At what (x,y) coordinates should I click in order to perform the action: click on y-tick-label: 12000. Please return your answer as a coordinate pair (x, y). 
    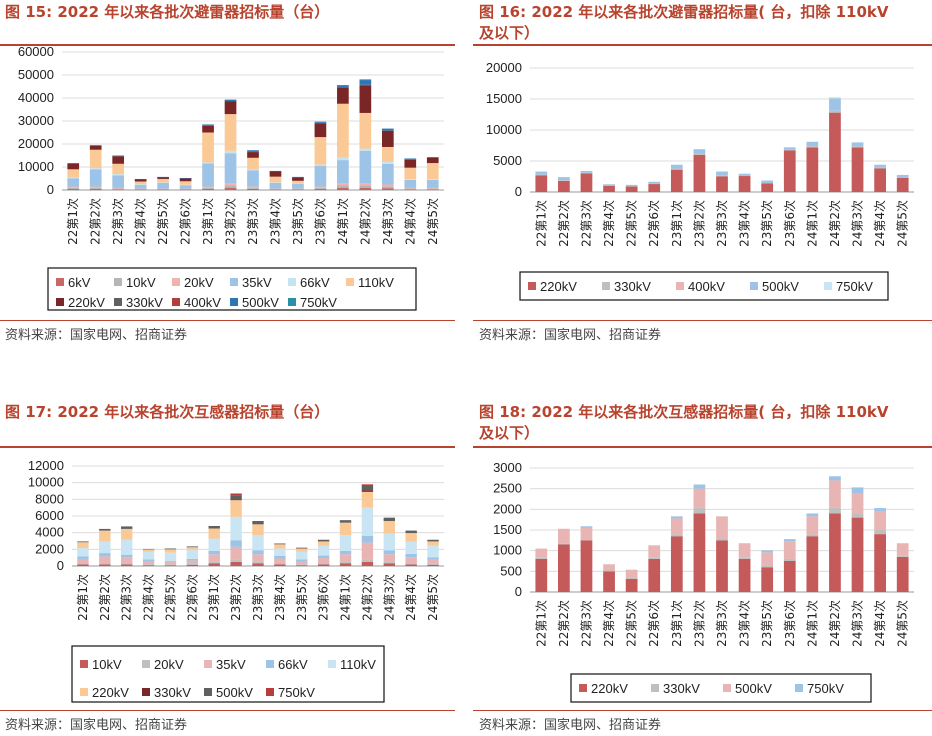
    Looking at the image, I should click on (46, 465).